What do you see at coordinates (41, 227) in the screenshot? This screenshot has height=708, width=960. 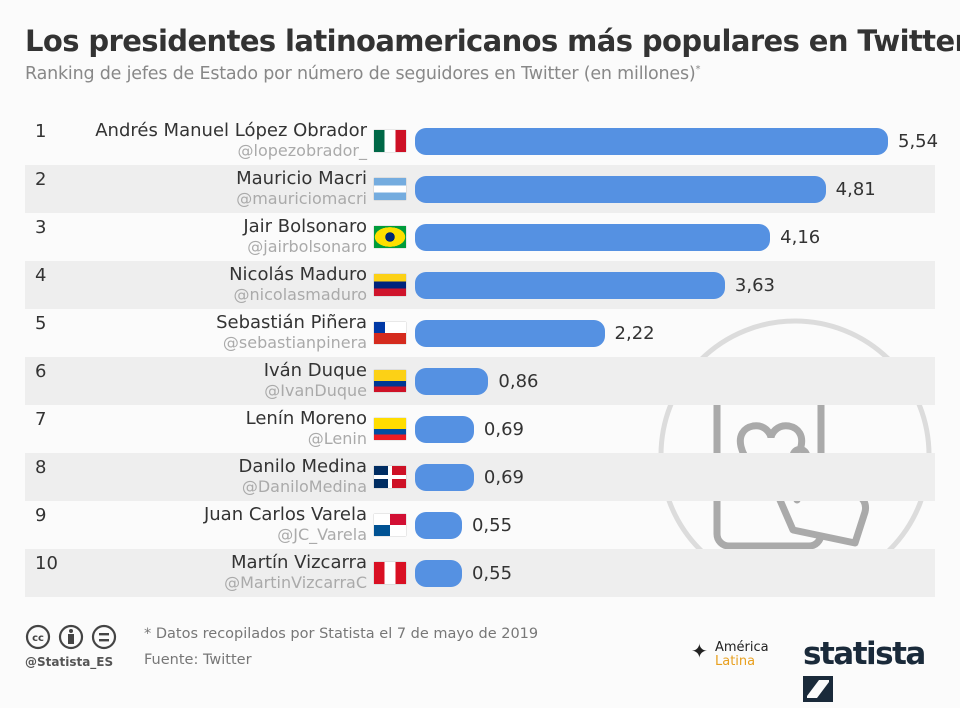 I see `rank-label: 3` at bounding box center [41, 227].